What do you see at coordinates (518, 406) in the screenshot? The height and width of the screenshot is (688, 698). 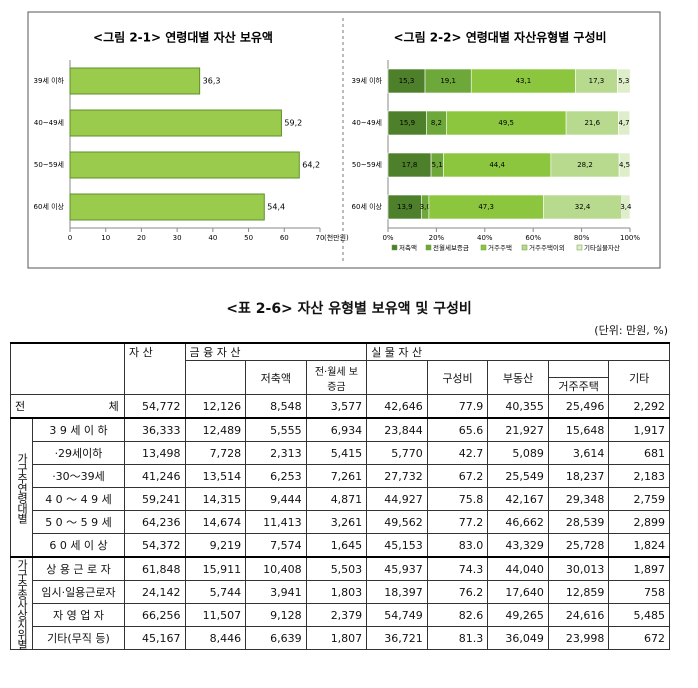 I see `cell: 40,355` at bounding box center [518, 406].